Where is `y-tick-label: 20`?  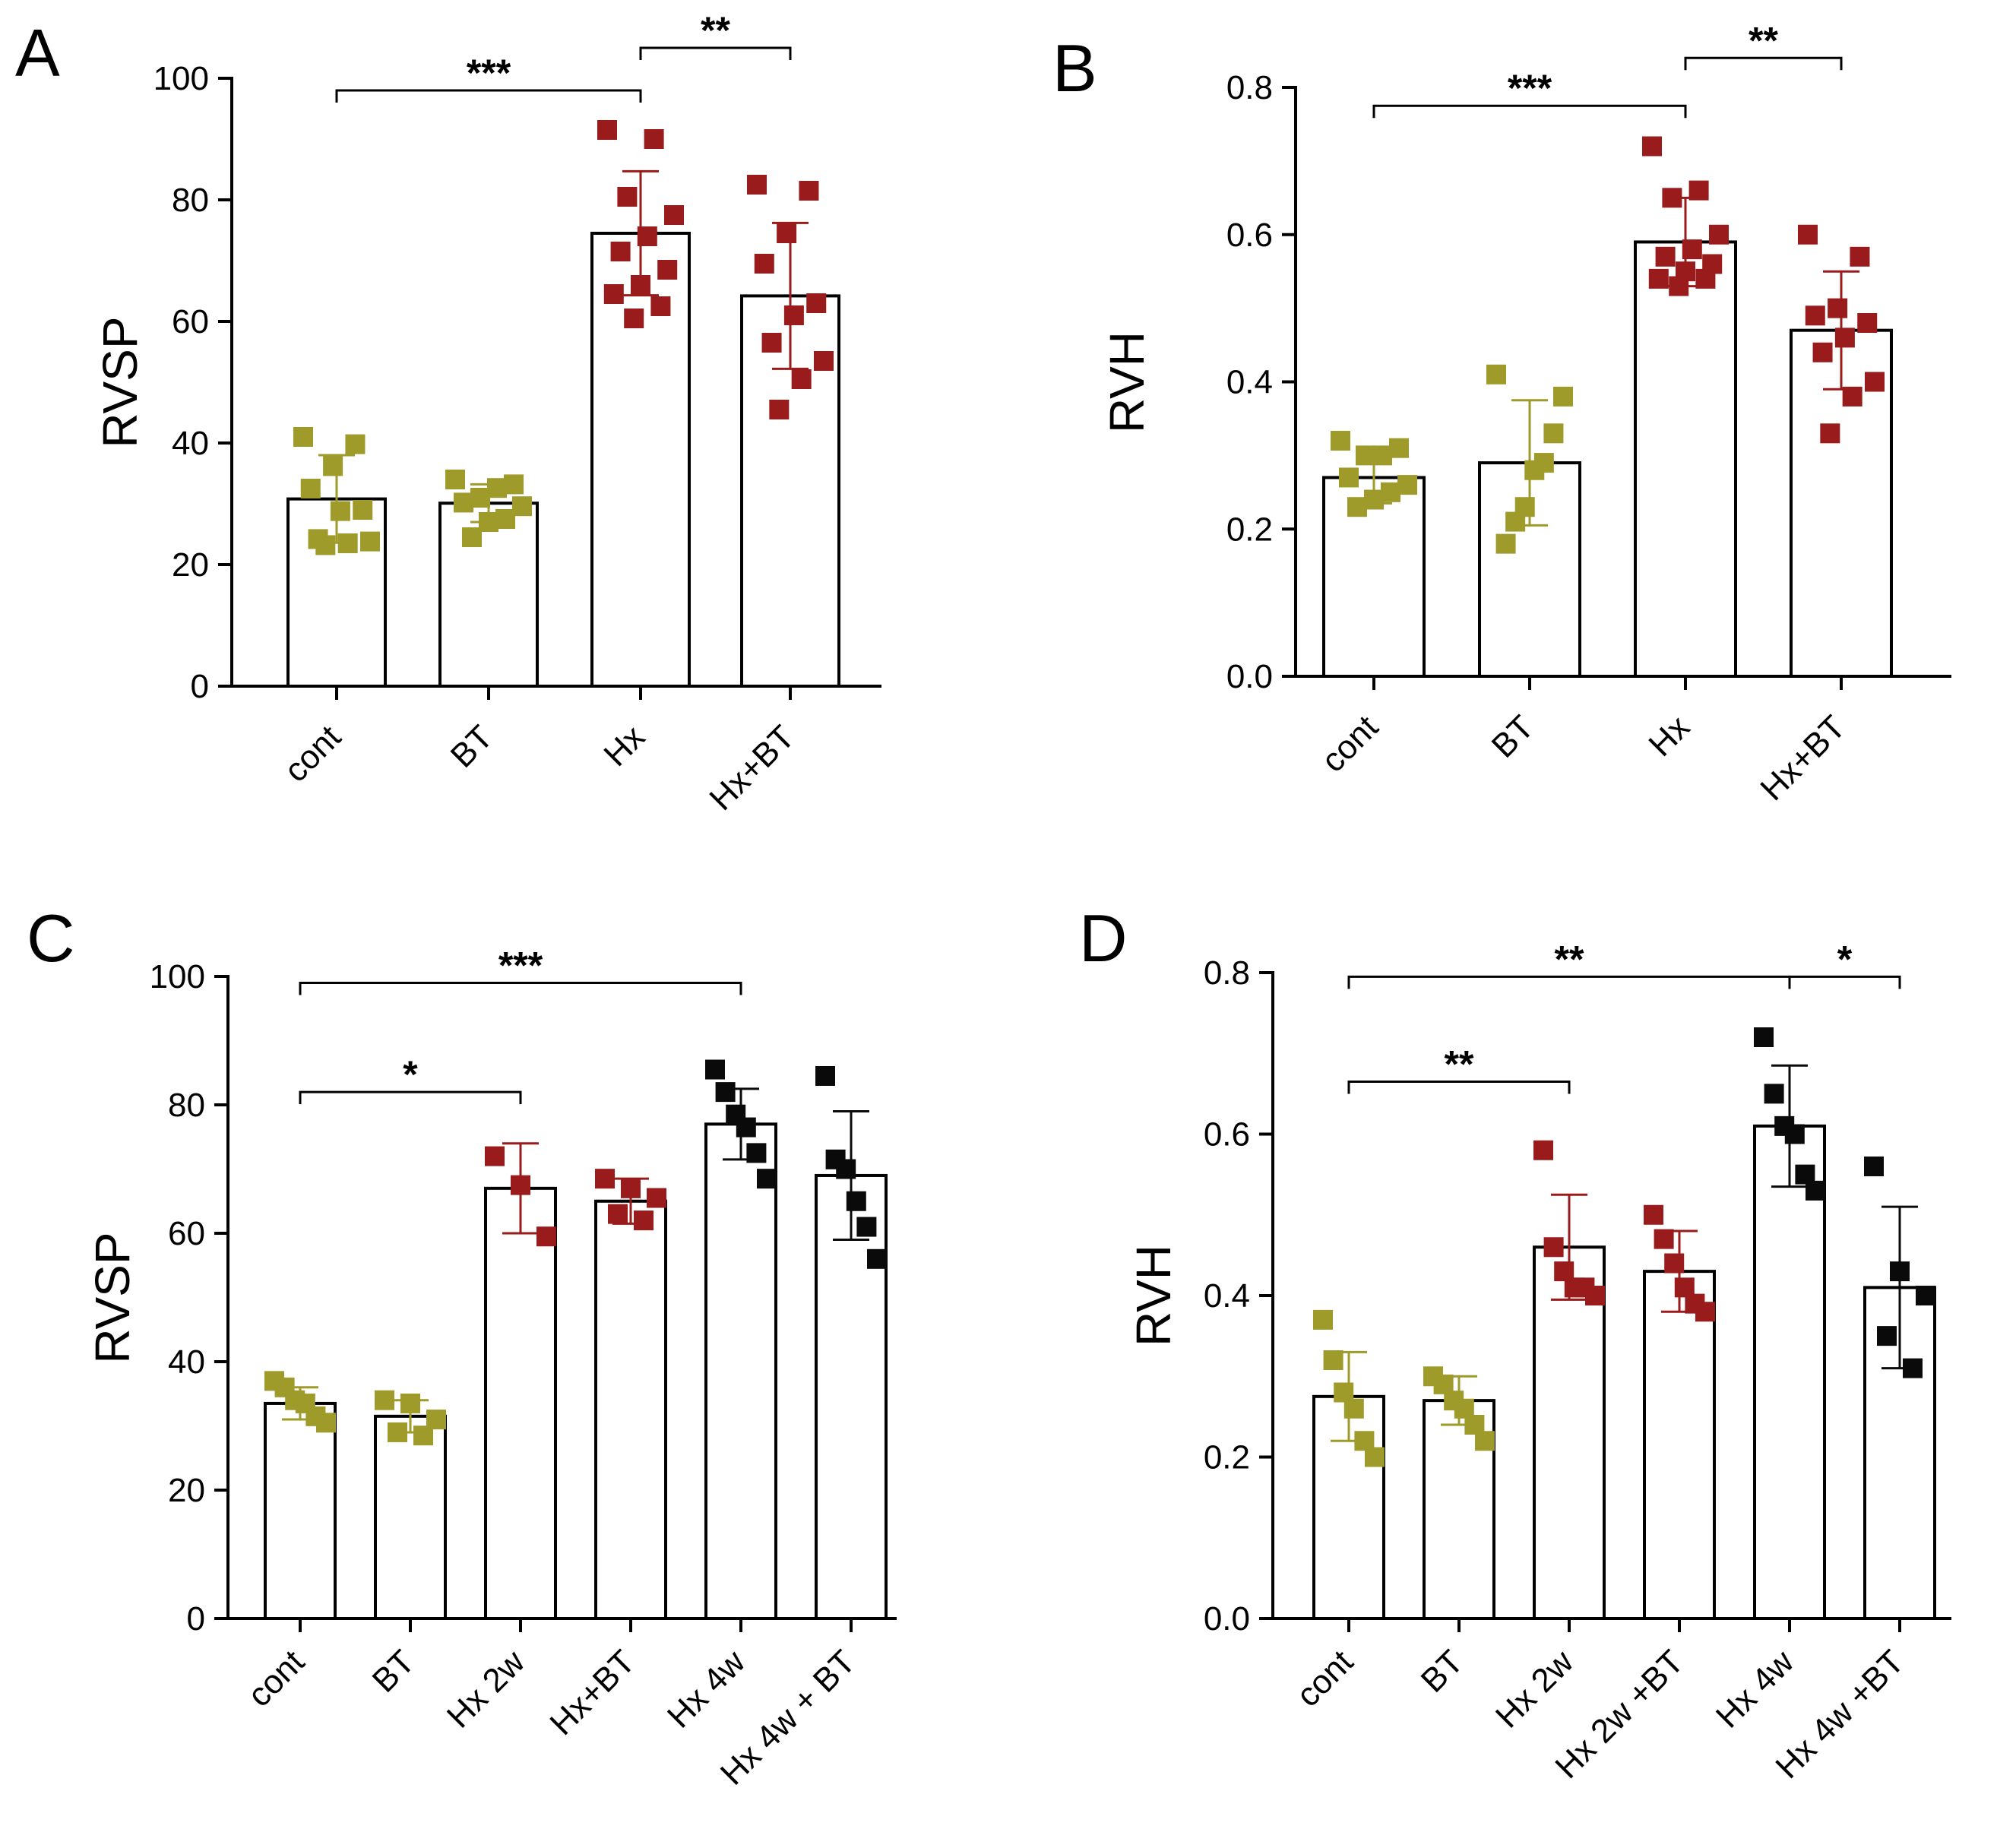
y-tick-label: 20 is located at coordinates (190, 565).